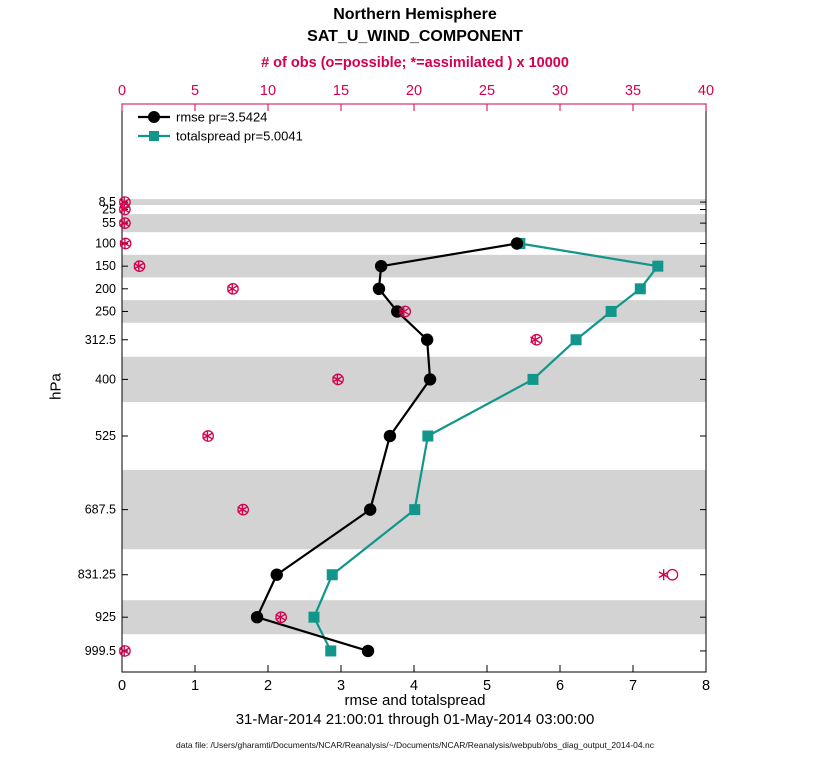 This screenshot has width=830, height=760. Describe the element at coordinates (195, 686) in the screenshot. I see `x-tick-label: 1` at that location.